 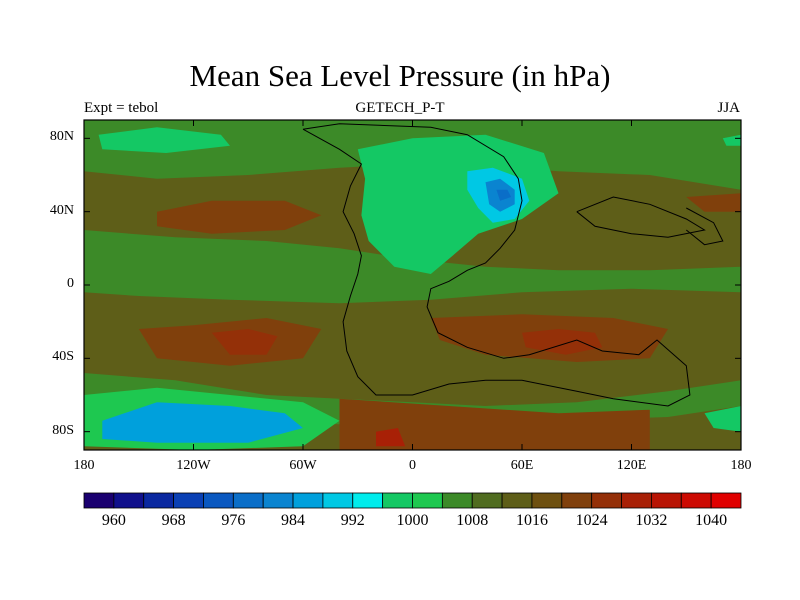 I want to click on colorbar-label: 976, so click(x=233, y=520).